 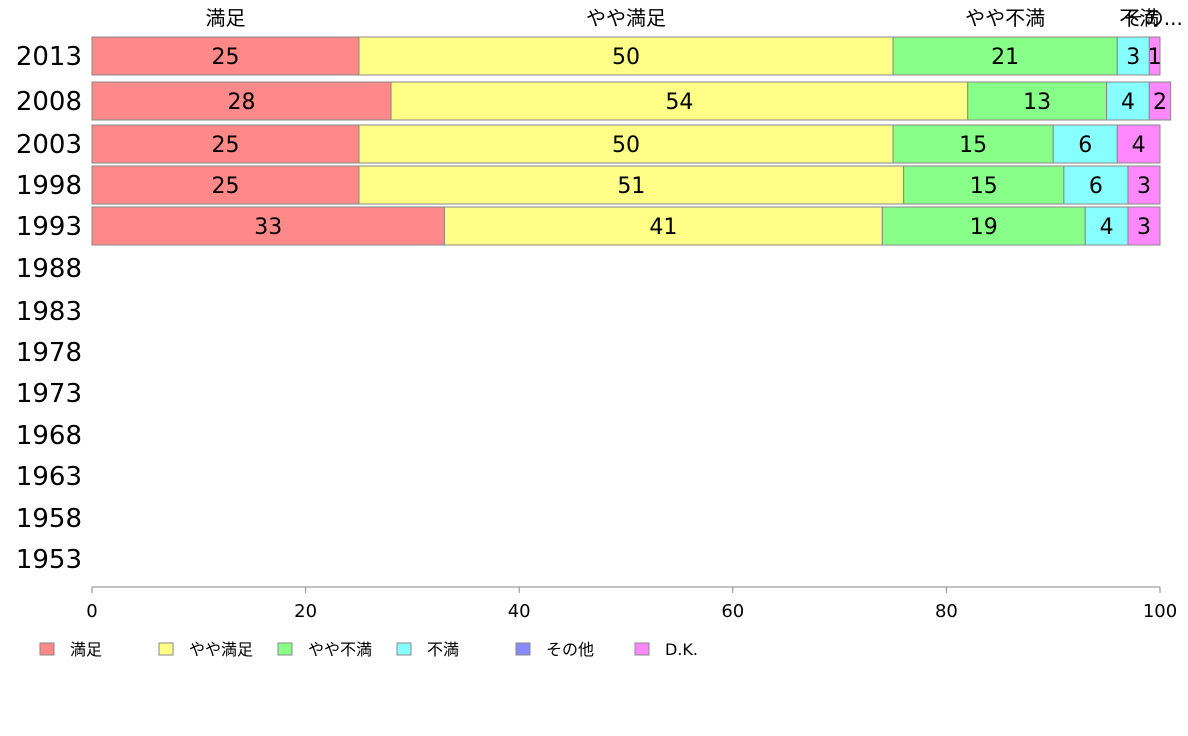 I want to click on y-tick-label: 2013, so click(x=49, y=57).